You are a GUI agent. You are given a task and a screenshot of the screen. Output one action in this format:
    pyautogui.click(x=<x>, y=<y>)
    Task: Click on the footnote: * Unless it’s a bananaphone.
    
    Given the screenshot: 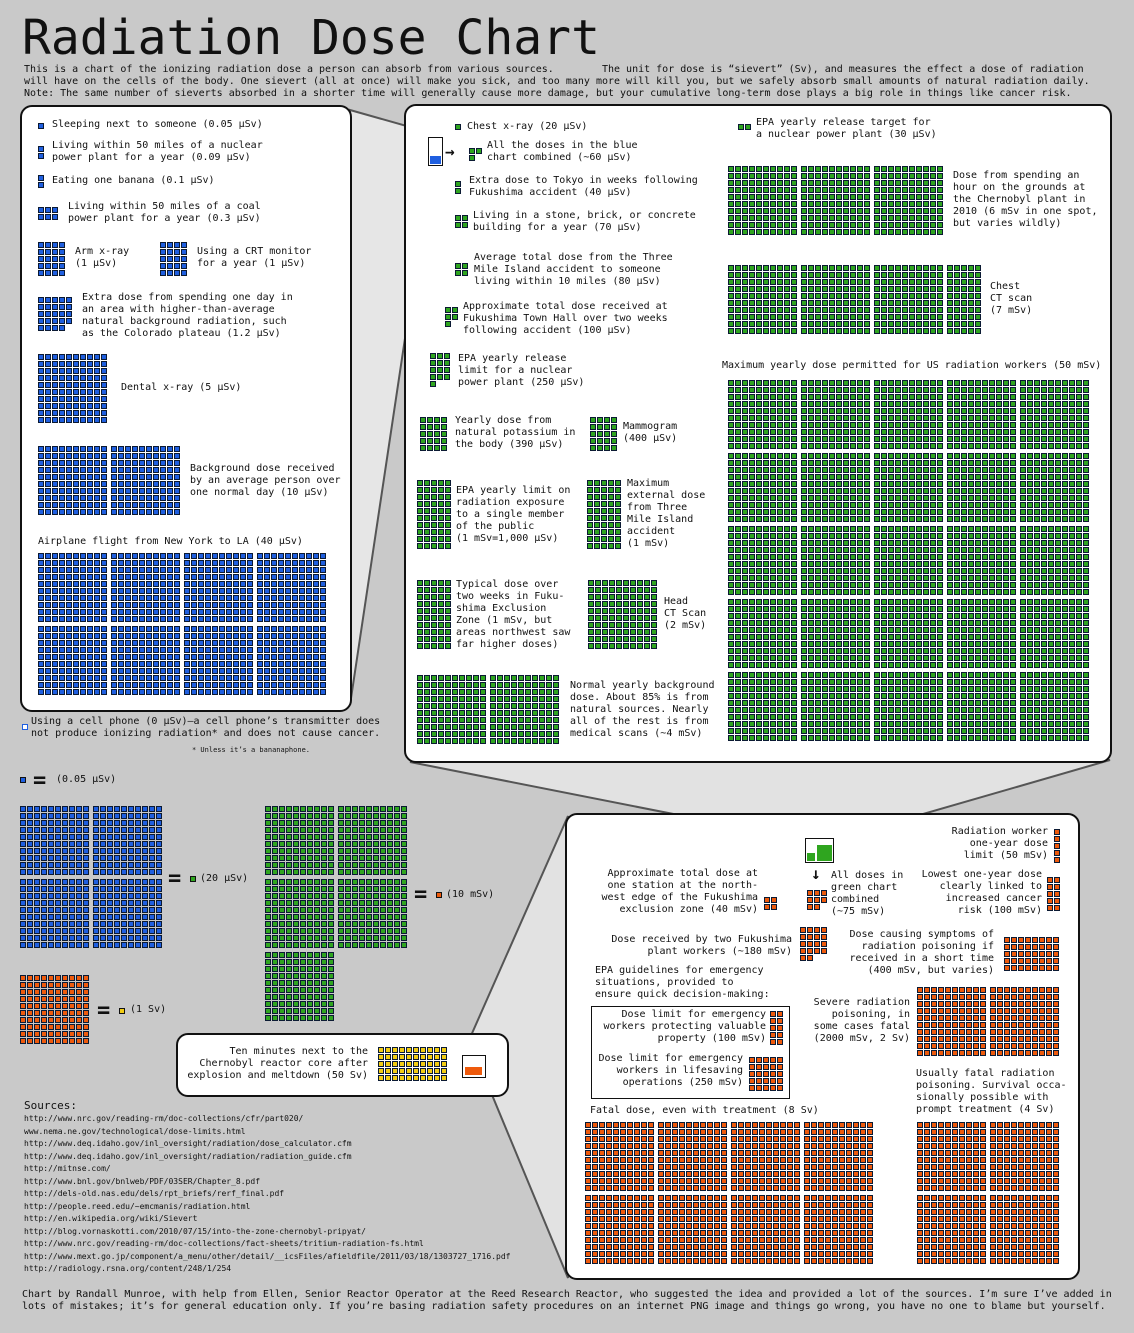 What is the action you would take?
    pyautogui.click(x=251, y=750)
    